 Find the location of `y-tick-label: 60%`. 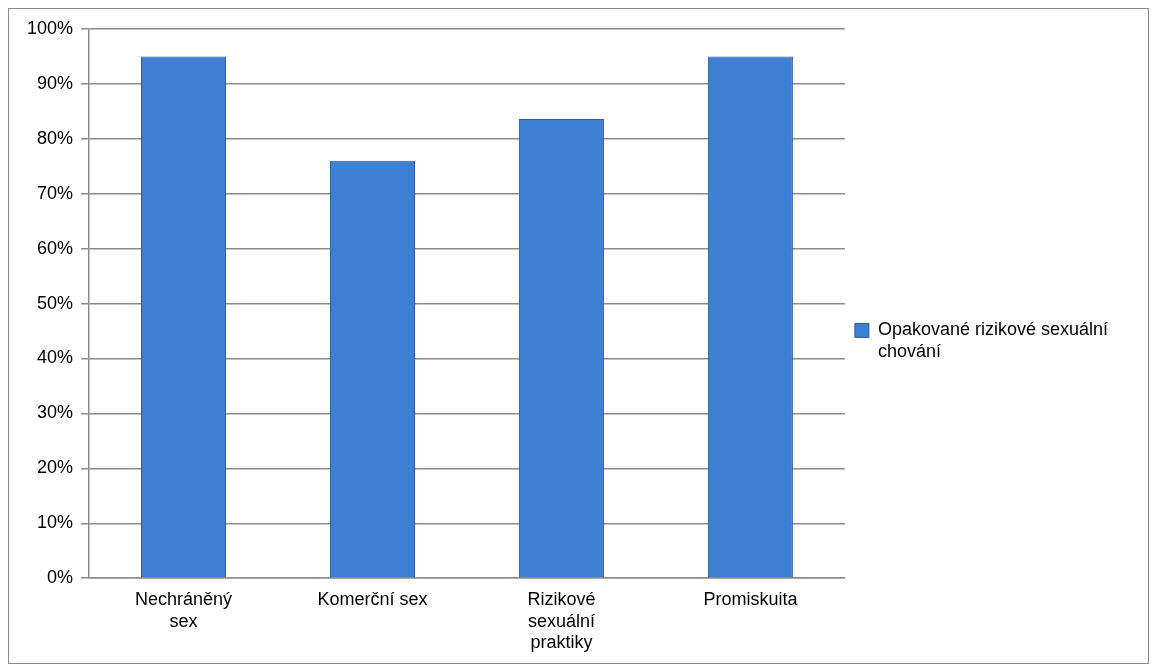

y-tick-label: 60% is located at coordinates (55, 247).